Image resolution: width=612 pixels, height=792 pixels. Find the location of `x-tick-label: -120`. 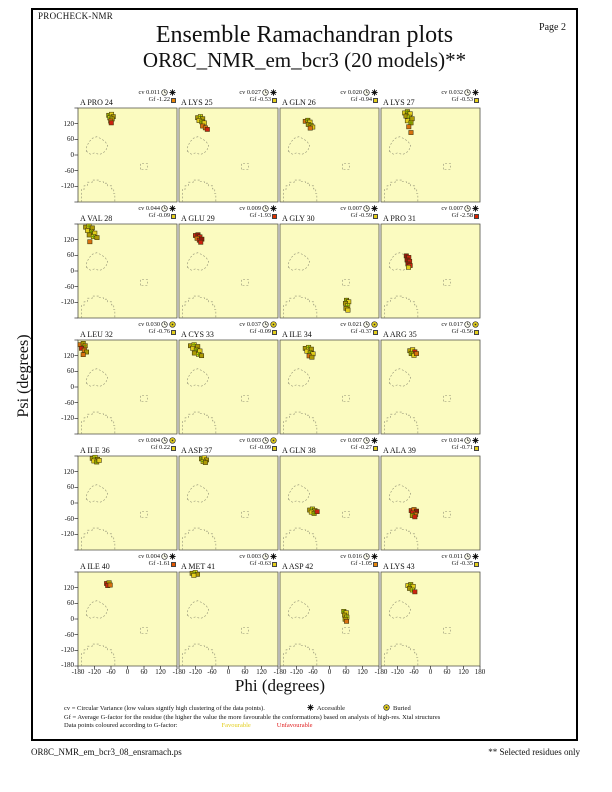

x-tick-label: -120 is located at coordinates (195, 672).